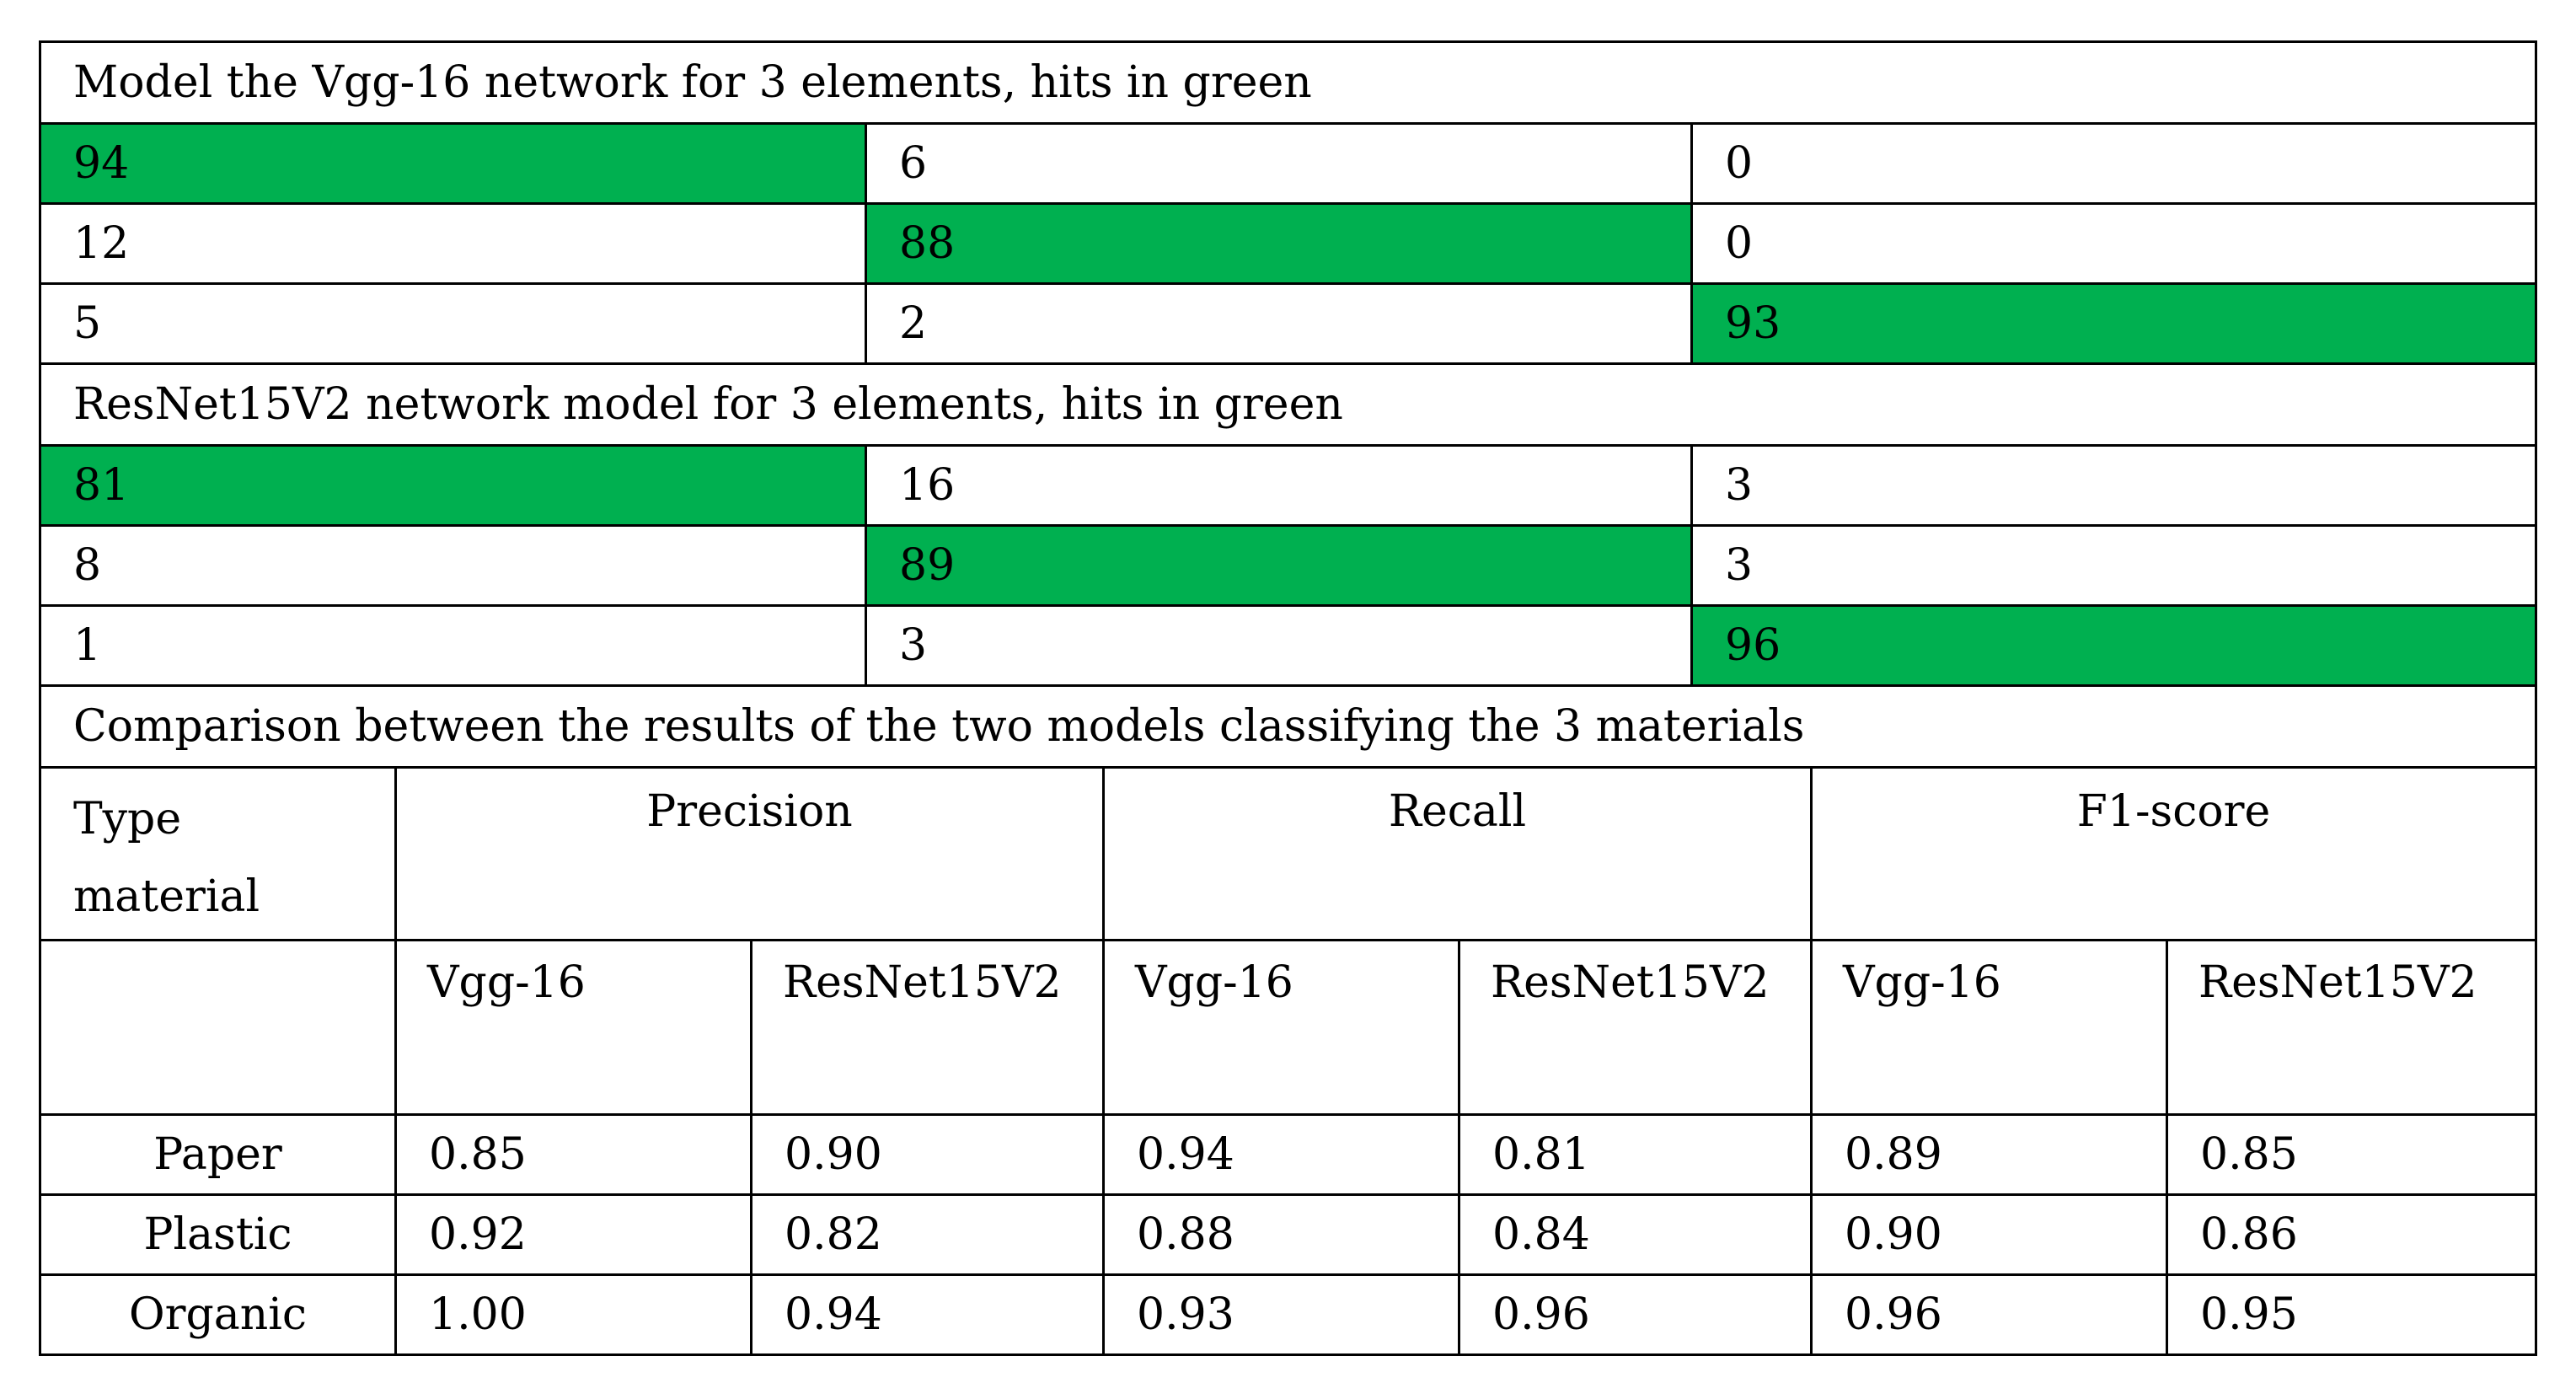 The height and width of the screenshot is (1399, 2576). I want to click on type-material-header: Type material, so click(218, 853).